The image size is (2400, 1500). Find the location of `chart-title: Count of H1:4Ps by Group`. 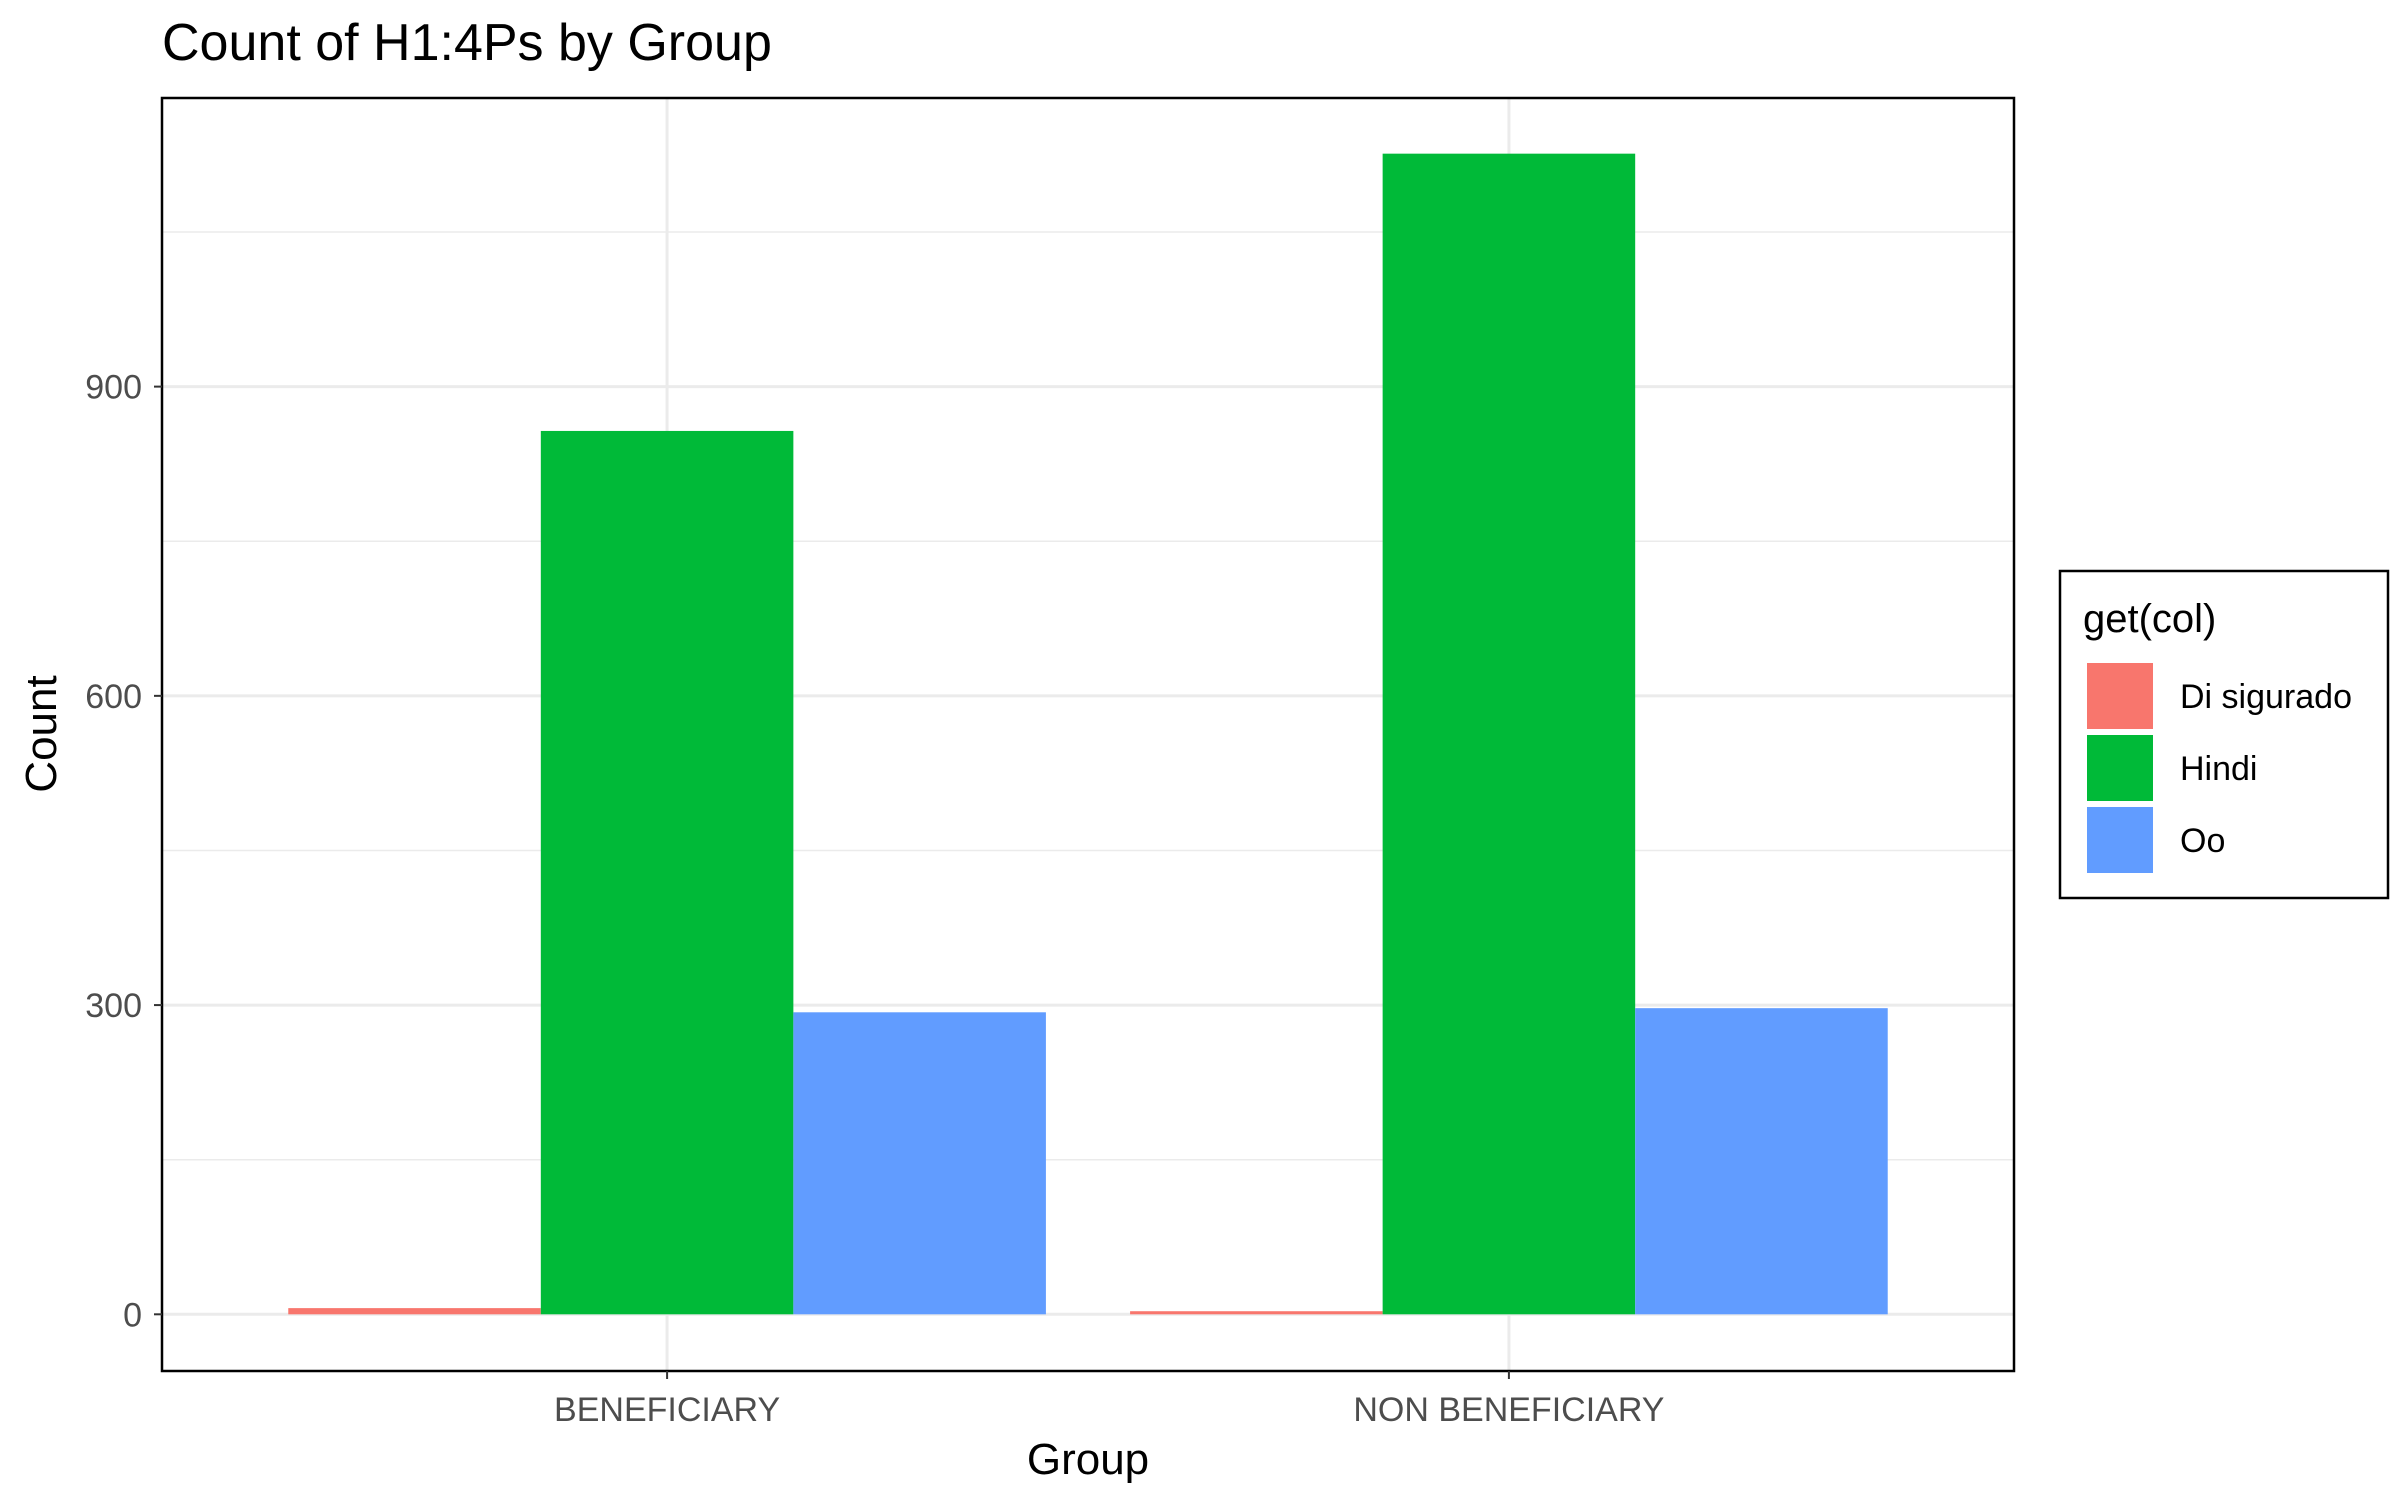

chart-title: Count of H1:4Ps by Group is located at coordinates (467, 43).